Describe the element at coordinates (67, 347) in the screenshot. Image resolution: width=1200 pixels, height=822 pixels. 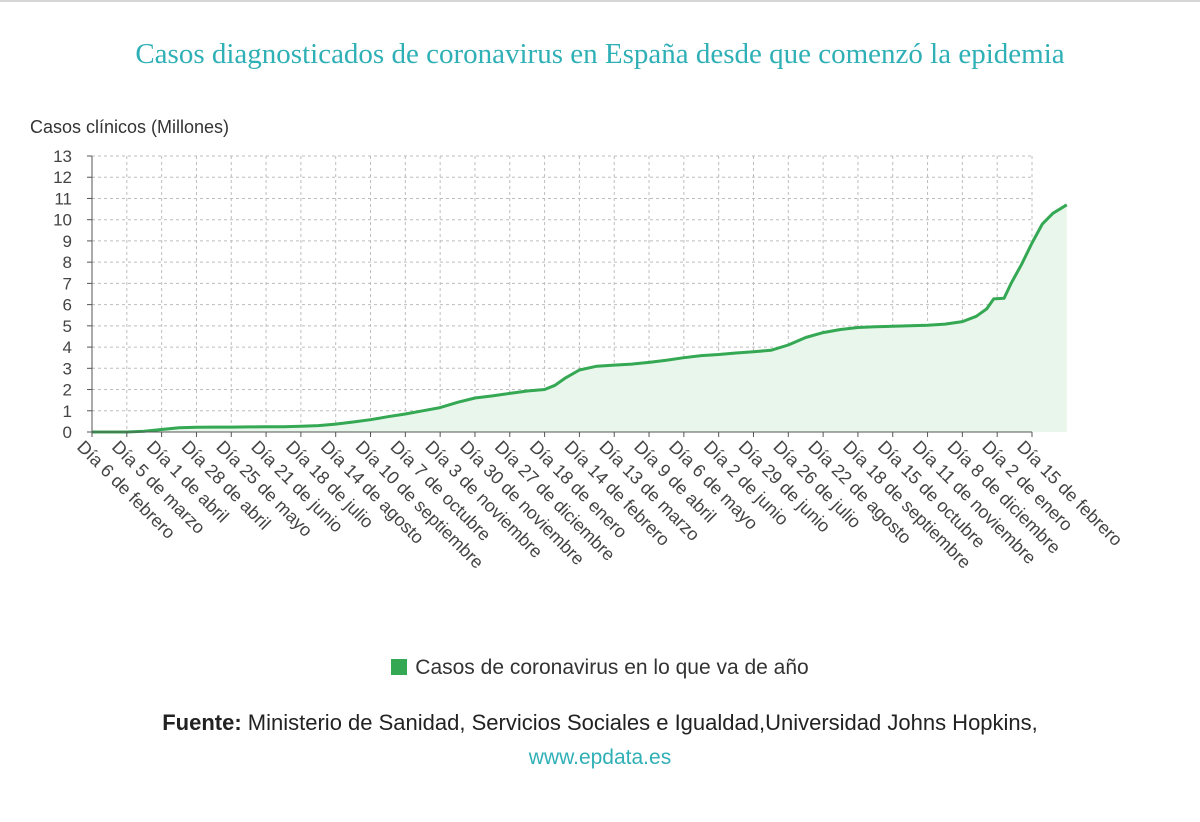
I see `y-tick-label: 4` at that location.